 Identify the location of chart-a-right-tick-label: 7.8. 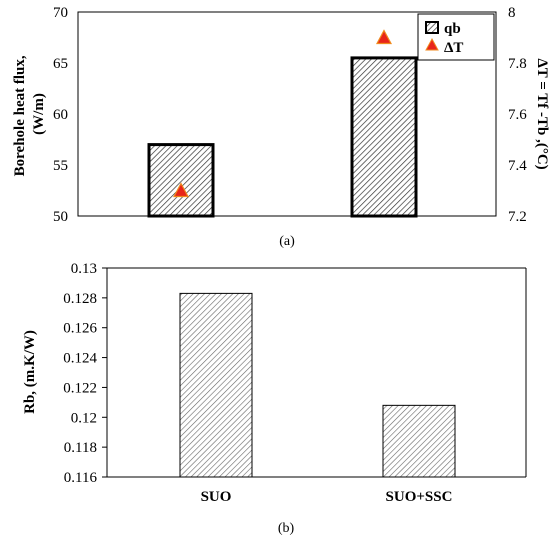
(517, 64).